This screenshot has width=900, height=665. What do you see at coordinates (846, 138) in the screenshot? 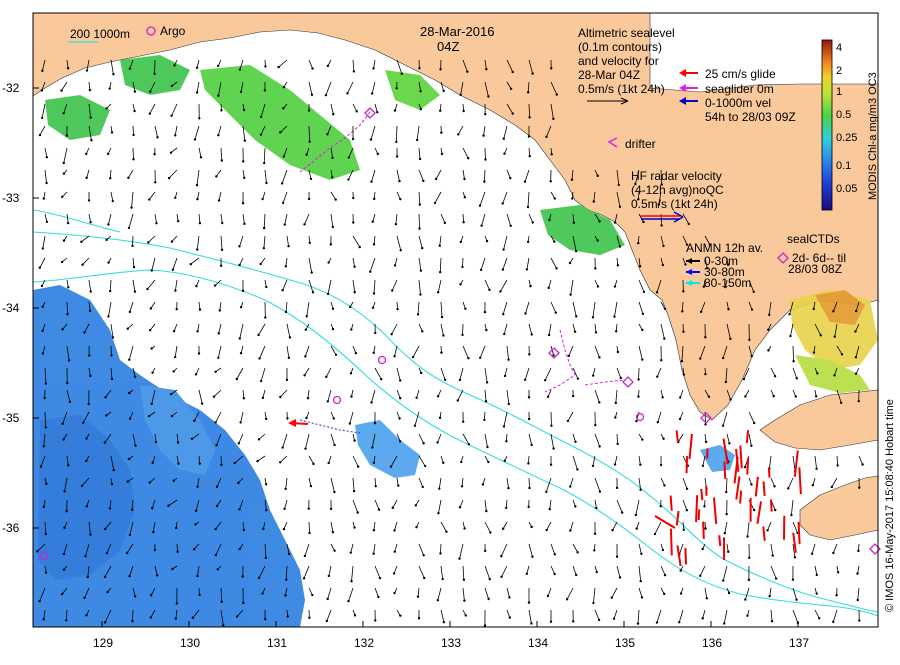
I see `colorbar-tick: 0.25` at bounding box center [846, 138].